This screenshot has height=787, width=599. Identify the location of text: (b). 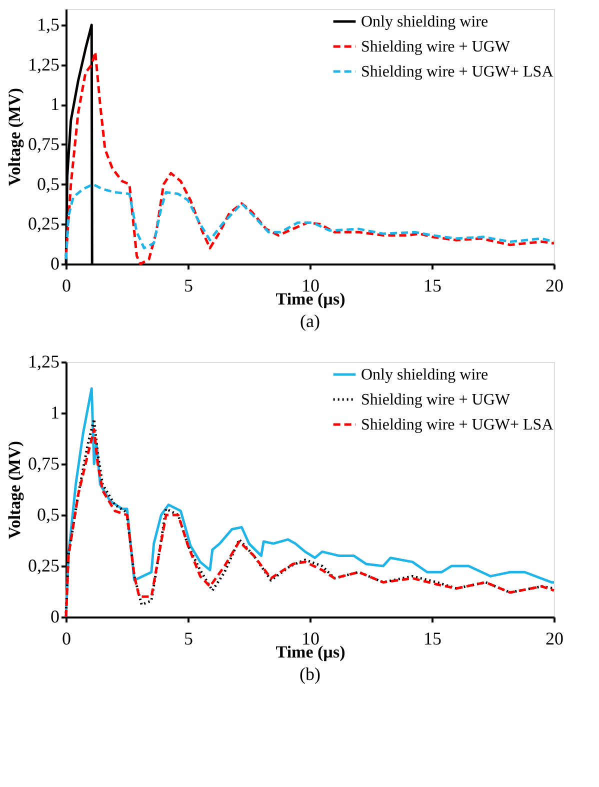
(310, 674).